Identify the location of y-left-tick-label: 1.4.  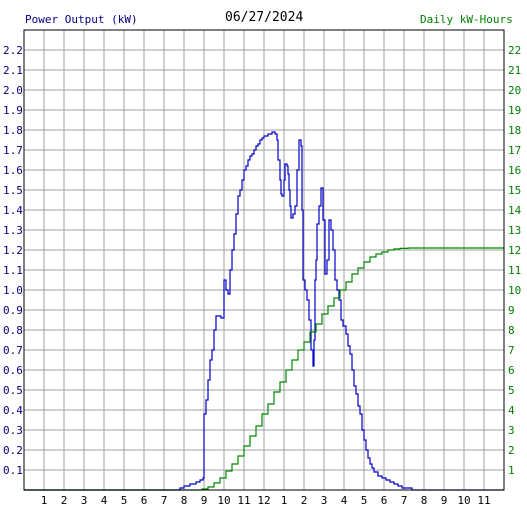
(13, 210).